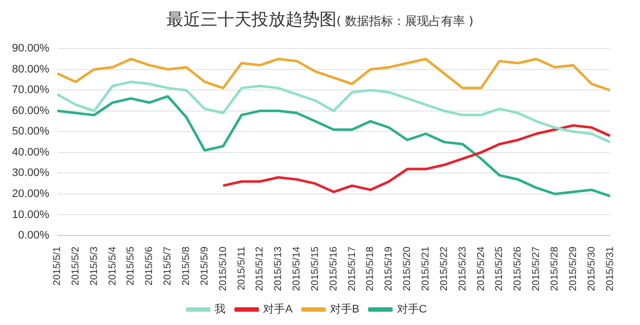 This screenshot has width=640, height=325. What do you see at coordinates (426, 269) in the screenshot?
I see `x-tick-label: 2015/5/21` at bounding box center [426, 269].